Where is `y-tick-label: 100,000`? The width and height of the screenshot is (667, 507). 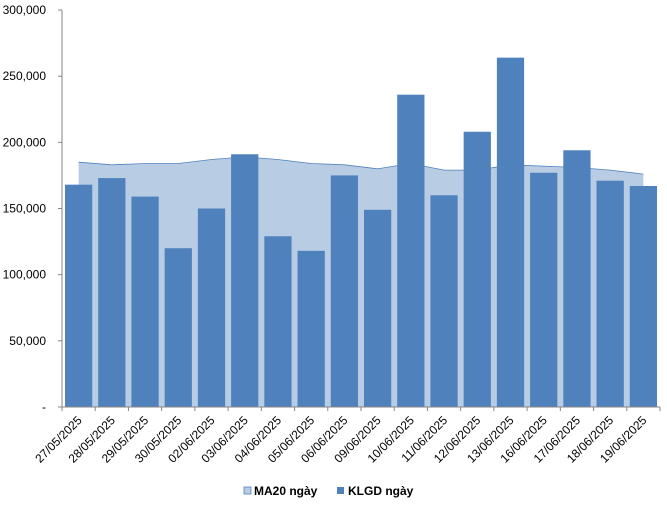 y-tick-label: 100,000 is located at coordinates (25, 275).